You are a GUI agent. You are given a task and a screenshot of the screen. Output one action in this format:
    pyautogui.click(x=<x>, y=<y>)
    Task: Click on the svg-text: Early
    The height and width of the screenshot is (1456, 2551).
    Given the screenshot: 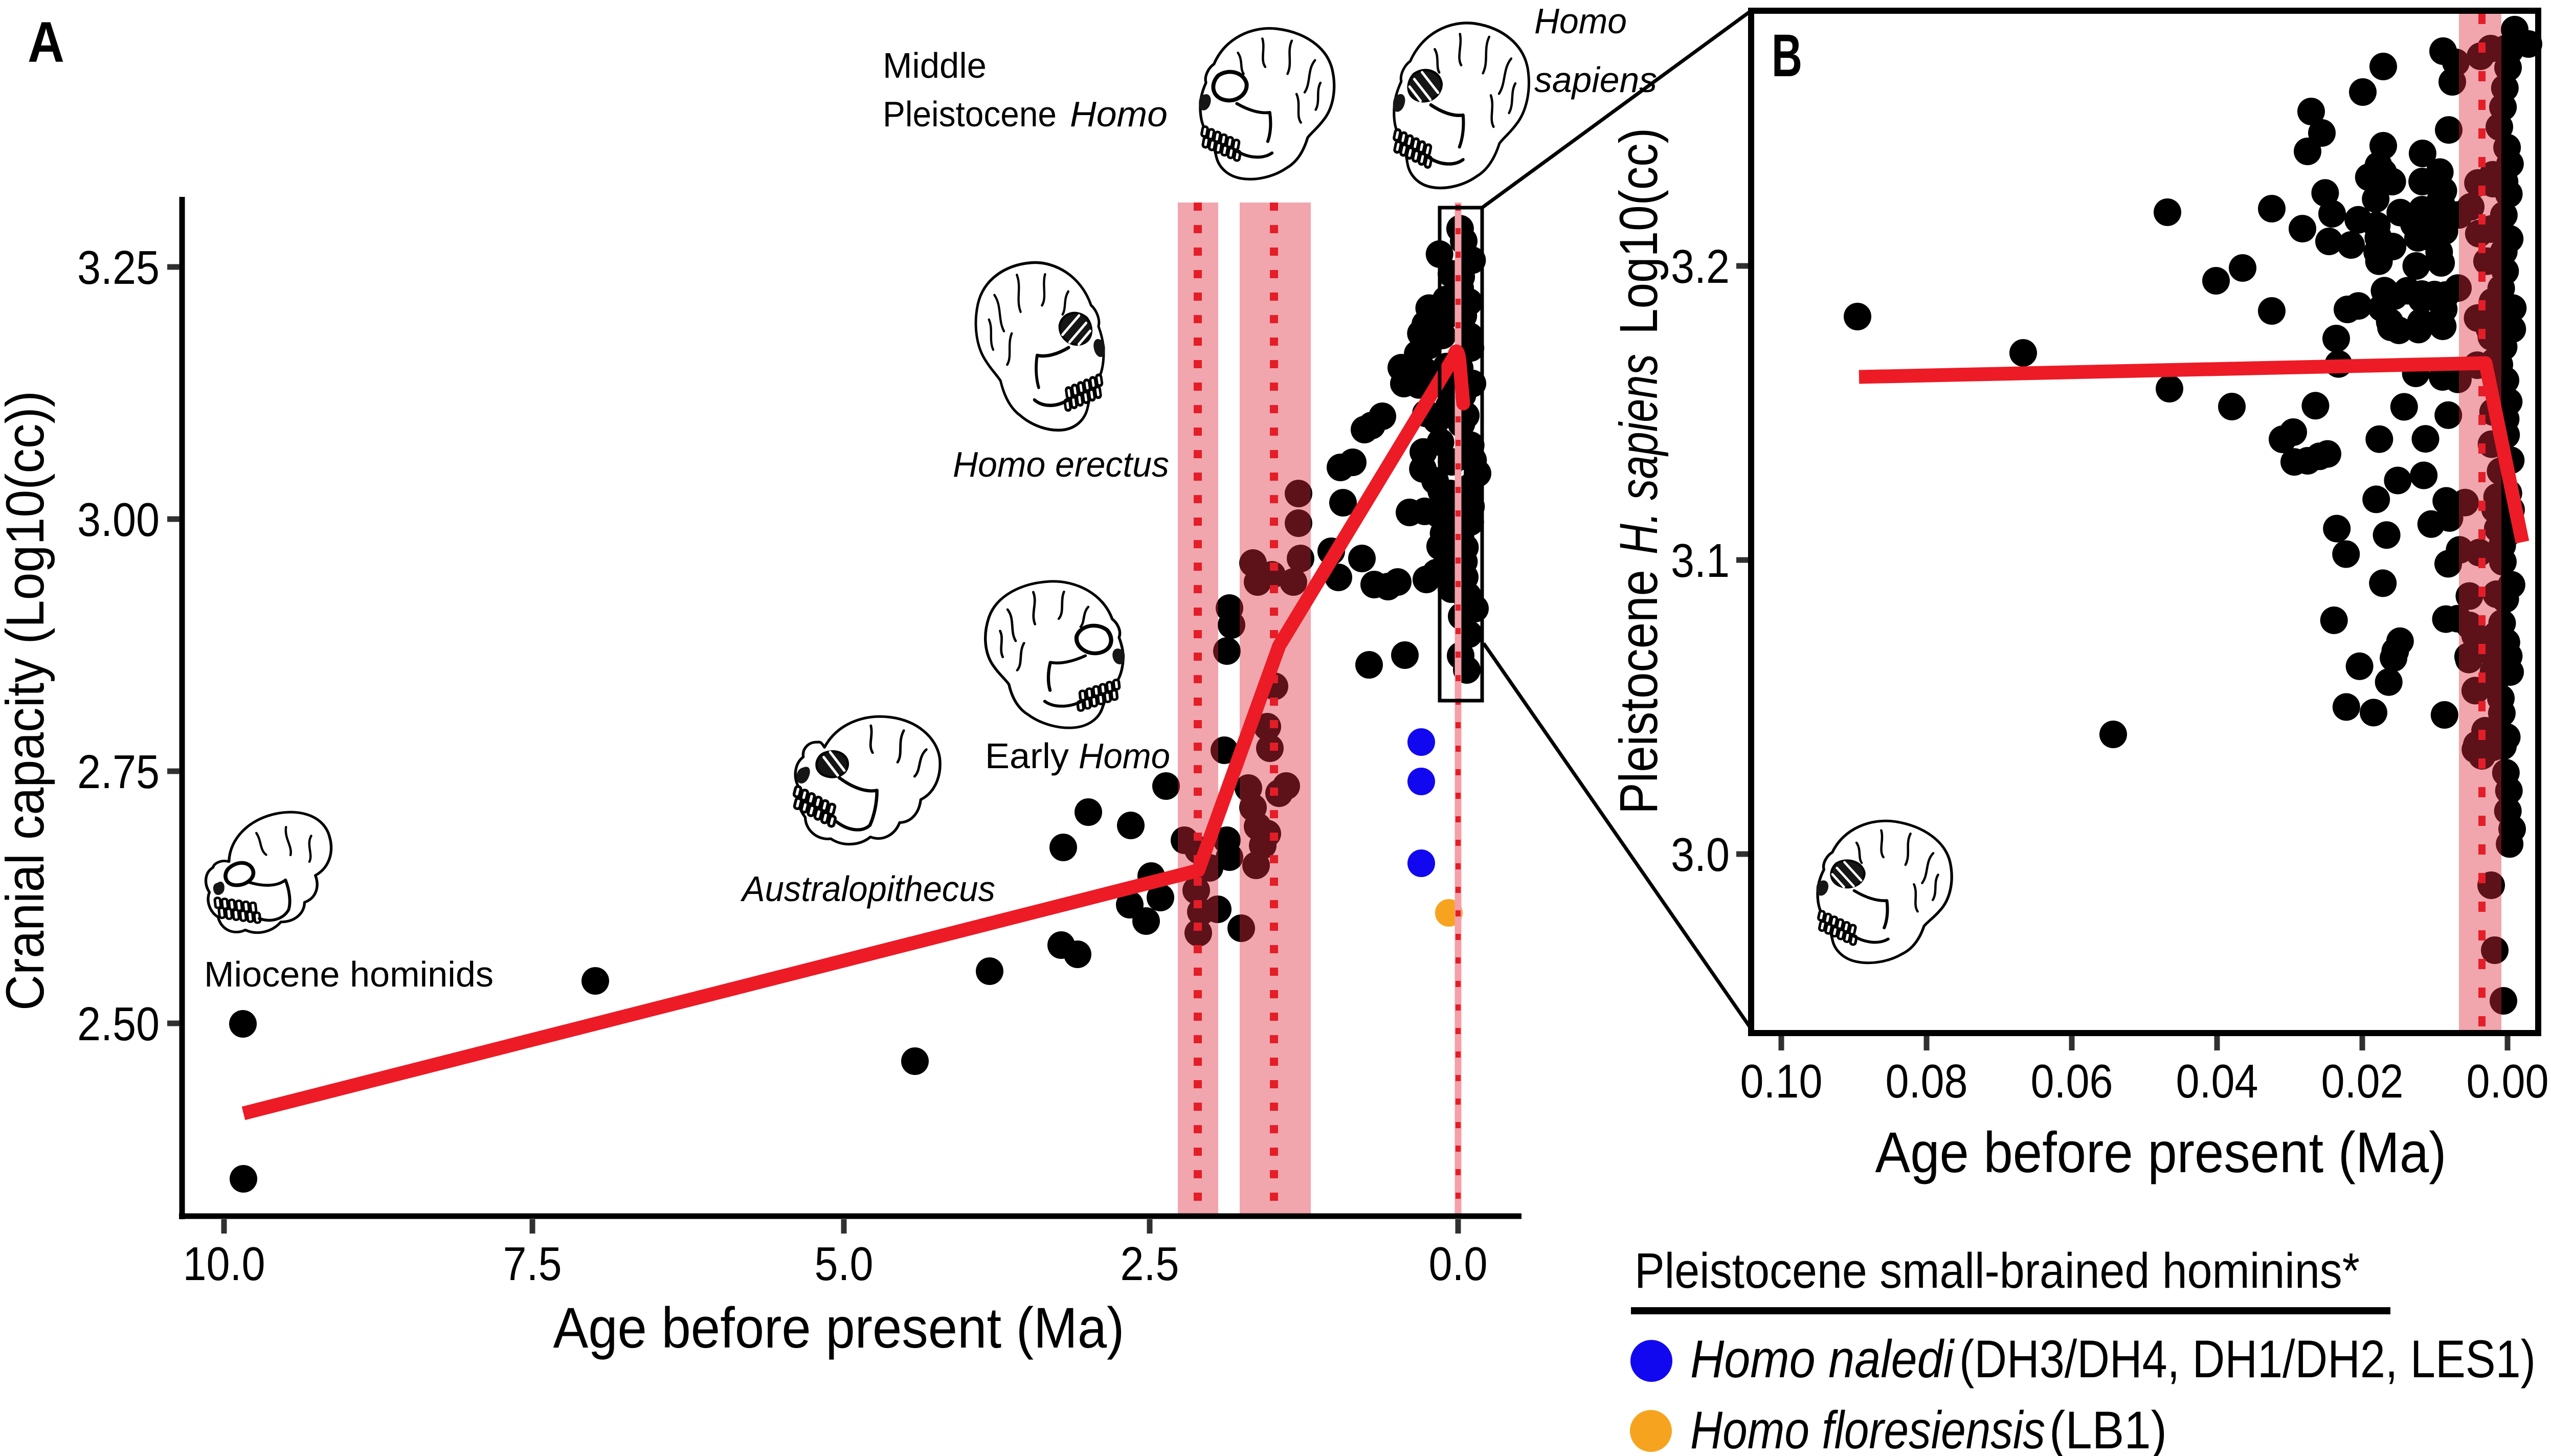 What is the action you would take?
    pyautogui.click(x=1027, y=756)
    